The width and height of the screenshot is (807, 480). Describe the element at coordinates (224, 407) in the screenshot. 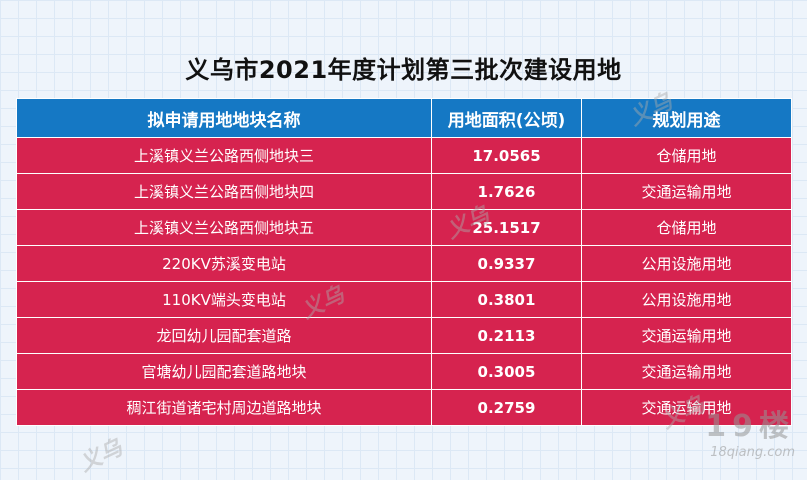

I see `cell-name: 稠江街道诸宅村周边道路地块` at that location.